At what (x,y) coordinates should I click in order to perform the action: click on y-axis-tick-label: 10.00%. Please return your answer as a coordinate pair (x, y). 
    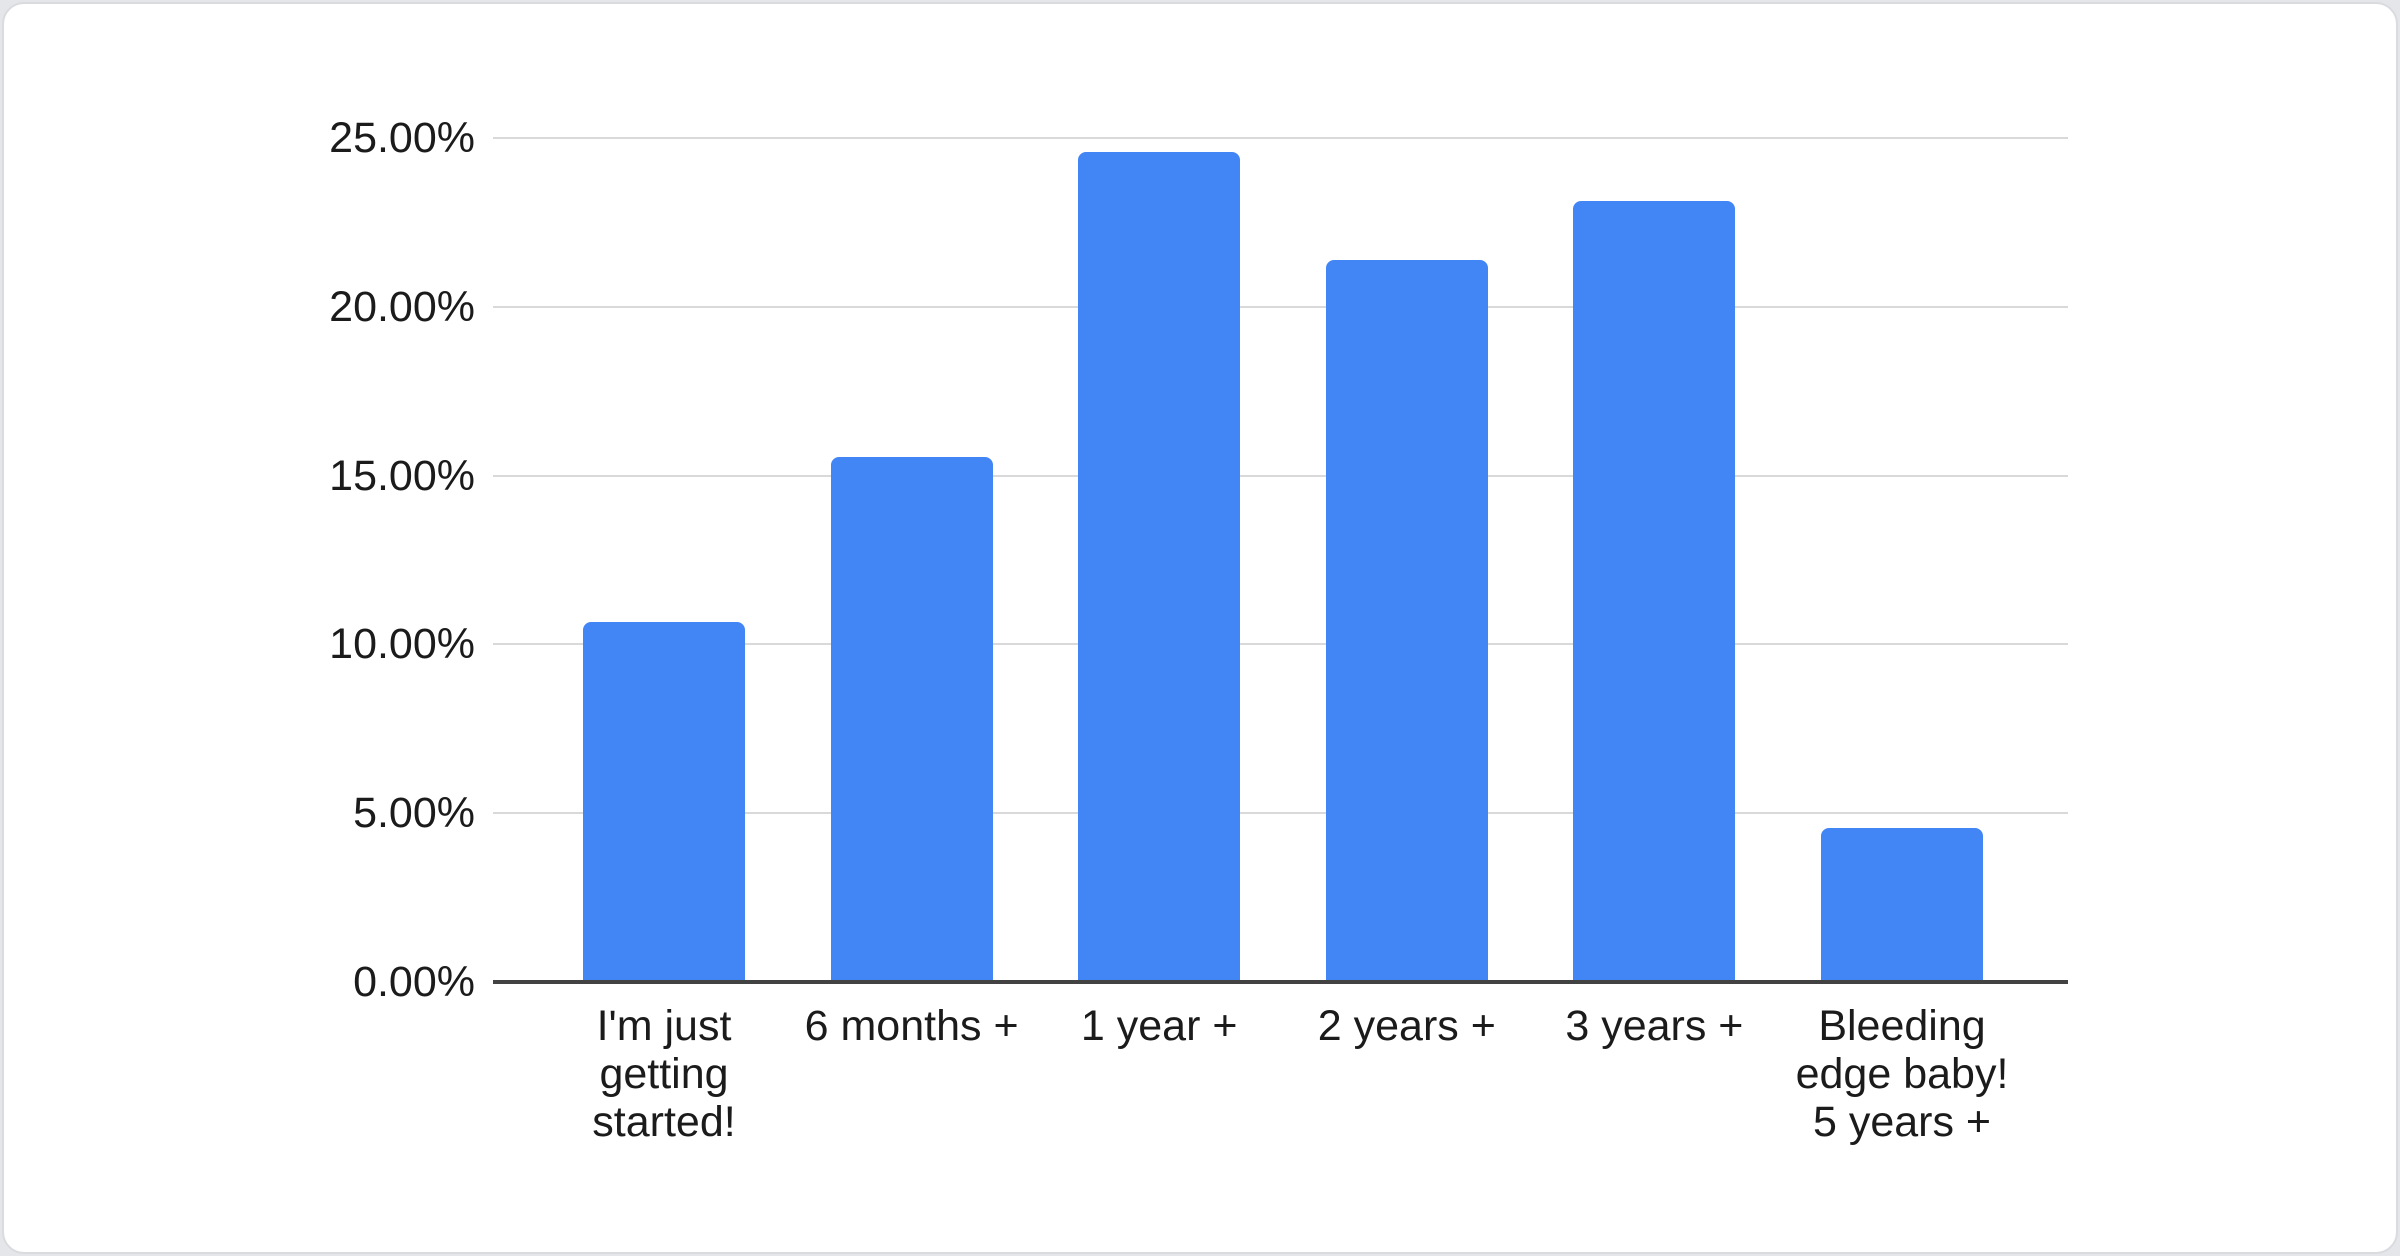
    Looking at the image, I should click on (402, 644).